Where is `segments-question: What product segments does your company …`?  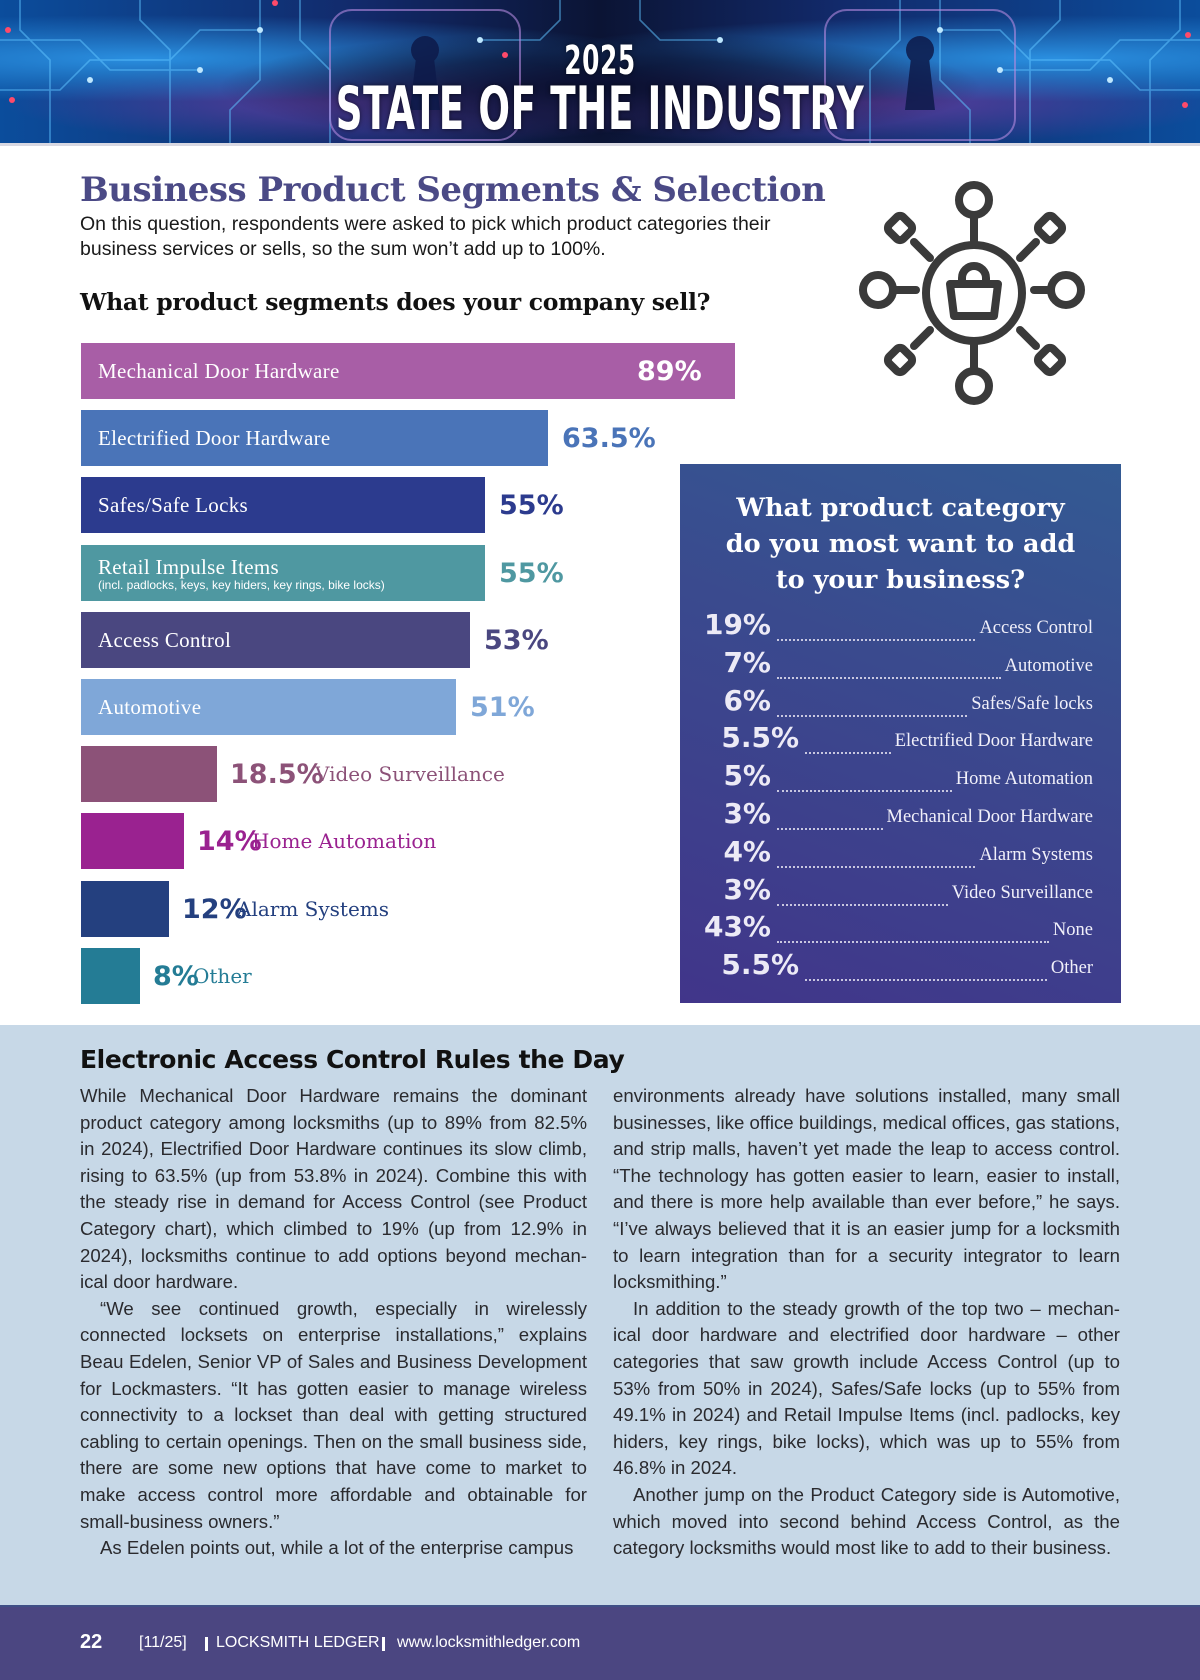
segments-question: What product segments does your company … is located at coordinates (395, 302).